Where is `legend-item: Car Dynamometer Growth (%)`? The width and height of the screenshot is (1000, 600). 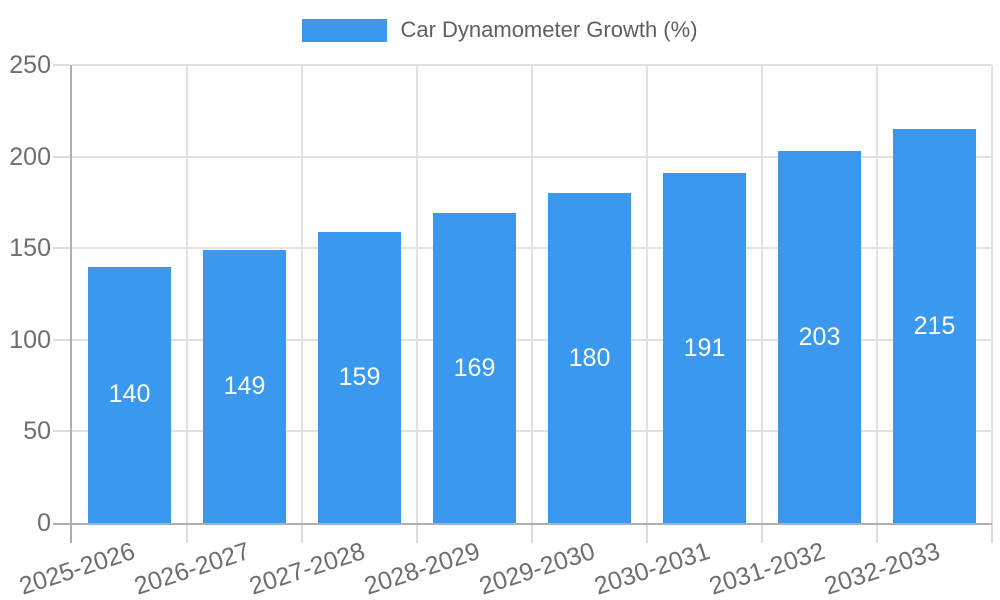 legend-item: Car Dynamometer Growth (%) is located at coordinates (500, 30).